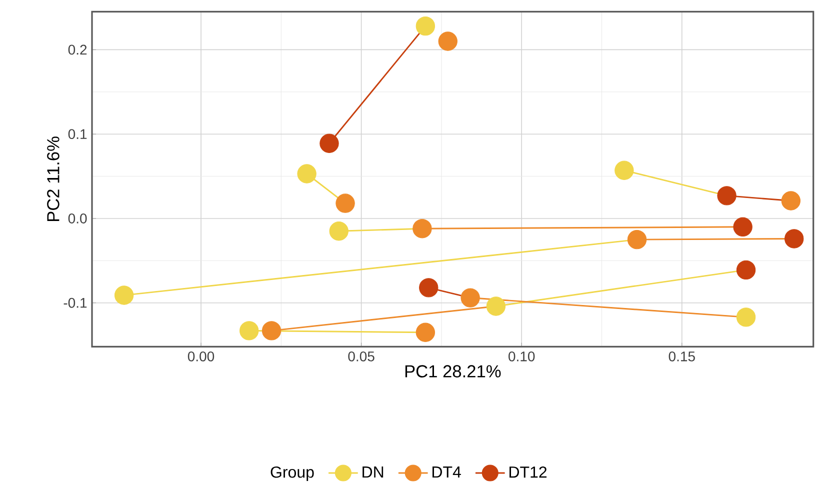 The height and width of the screenshot is (487, 817). What do you see at coordinates (446, 472) in the screenshot?
I see `legend-label: DT4` at bounding box center [446, 472].